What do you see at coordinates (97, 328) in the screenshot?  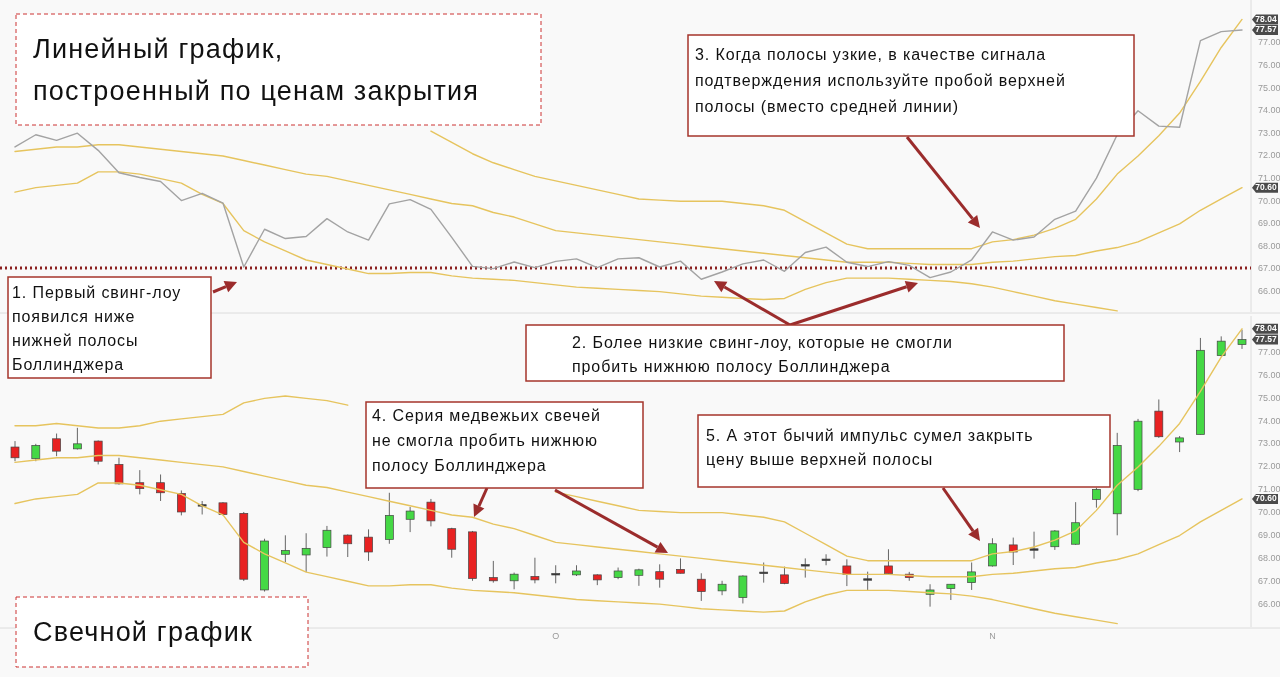 I see `annotation: 1. Первый свинг-лоу появился ниже нижней полосы Боллинджера` at bounding box center [97, 328].